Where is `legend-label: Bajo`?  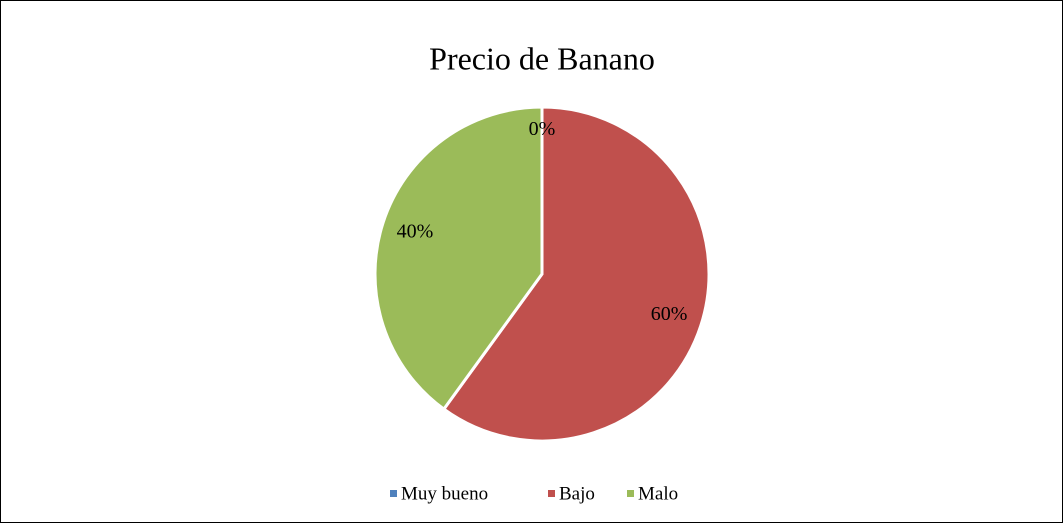 legend-label: Bajo is located at coordinates (577, 493).